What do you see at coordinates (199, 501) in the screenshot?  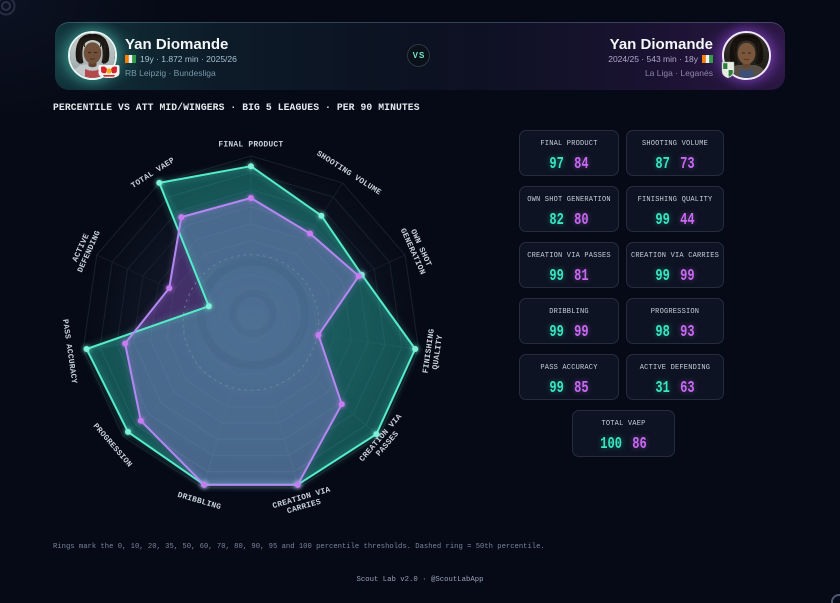 I see `svg-text: DRIBBLING` at bounding box center [199, 501].